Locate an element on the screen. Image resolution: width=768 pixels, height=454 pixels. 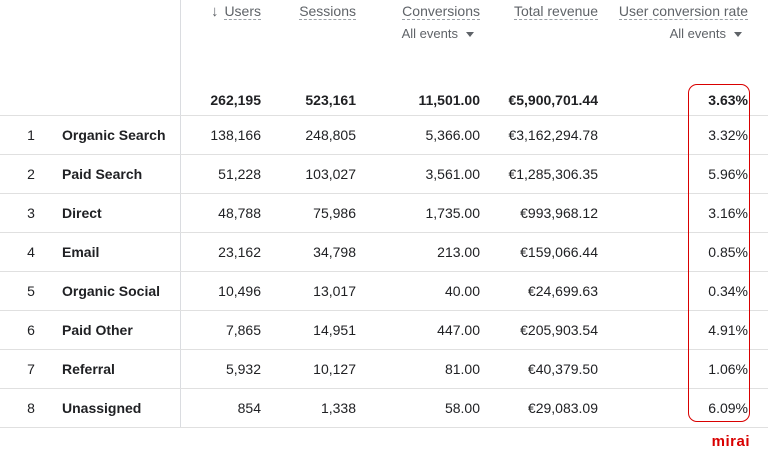
row-index: 2 is located at coordinates (24, 174).